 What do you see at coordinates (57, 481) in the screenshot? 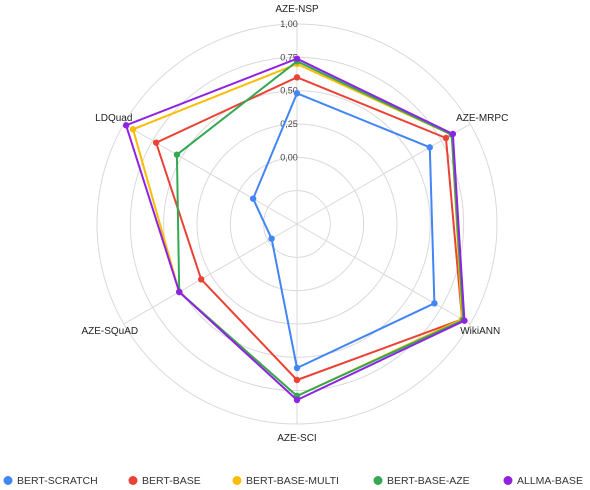
I see `legend-label: BERT-SCRATCH` at bounding box center [57, 481].